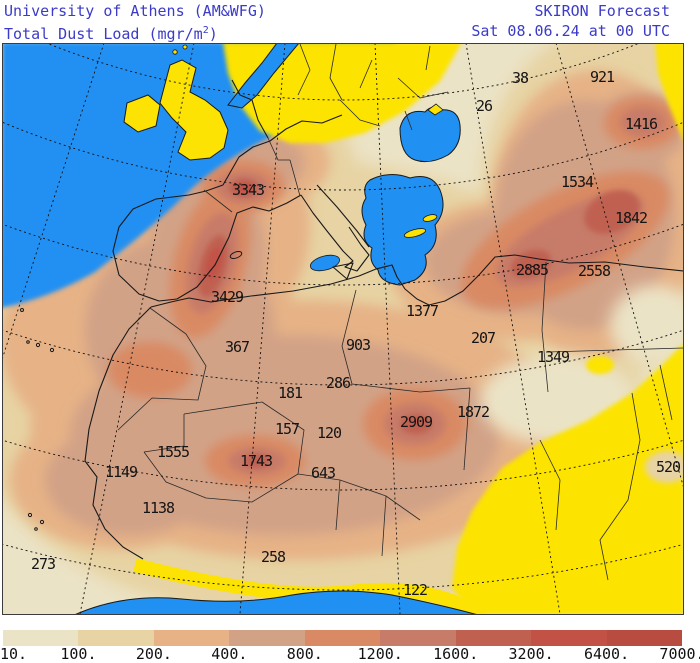  What do you see at coordinates (78, 654) in the screenshot?
I see `colorbar-tick: 100.` at bounding box center [78, 654].